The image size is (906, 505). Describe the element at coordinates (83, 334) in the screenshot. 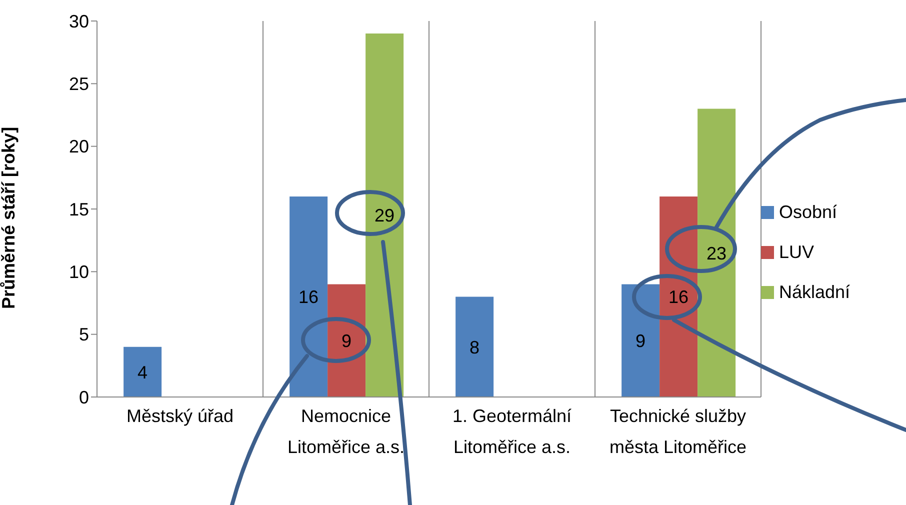

I see `y-tick-label: 5` at that location.